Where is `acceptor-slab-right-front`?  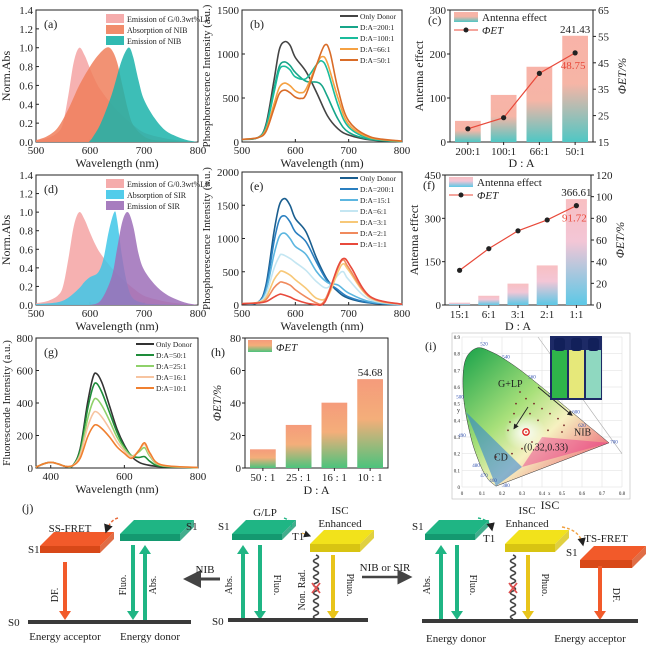
acceptor-slab-right-front is located at coordinates (606, 564).